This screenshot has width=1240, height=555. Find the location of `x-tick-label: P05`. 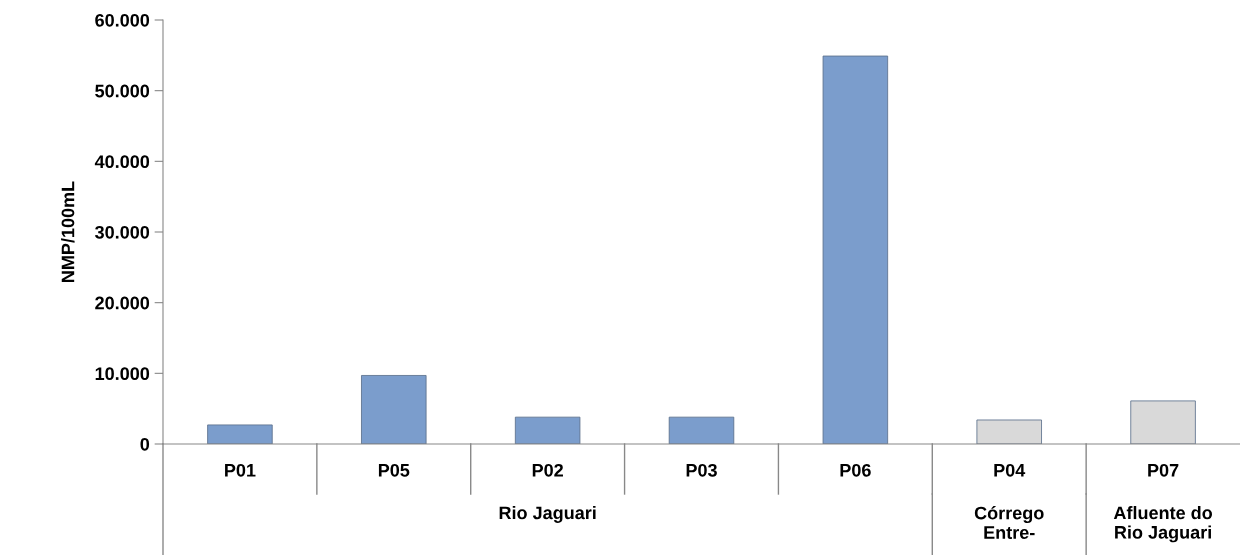

x-tick-label: P05 is located at coordinates (394, 470).